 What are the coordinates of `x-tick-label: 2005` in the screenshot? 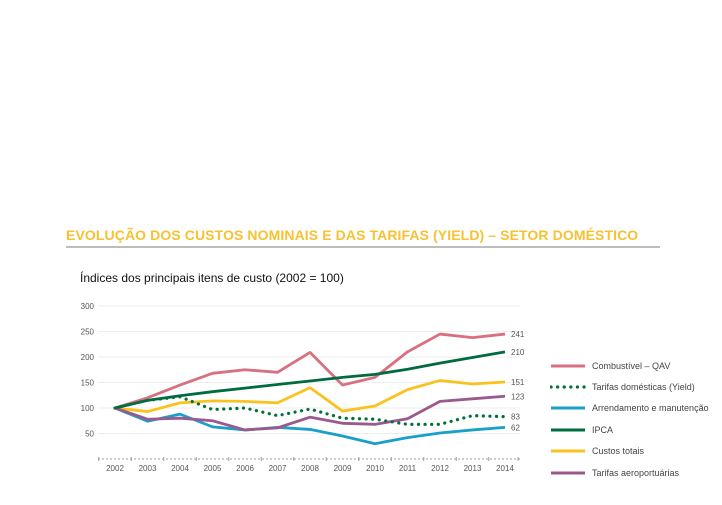 It's located at (213, 468).